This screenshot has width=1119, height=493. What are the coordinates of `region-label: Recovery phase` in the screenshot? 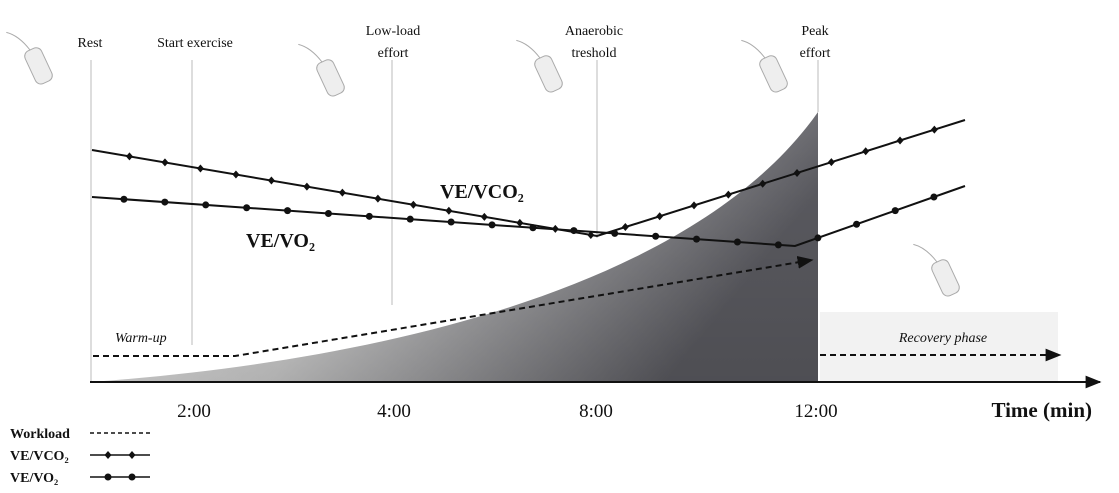 It's located at (942, 338).